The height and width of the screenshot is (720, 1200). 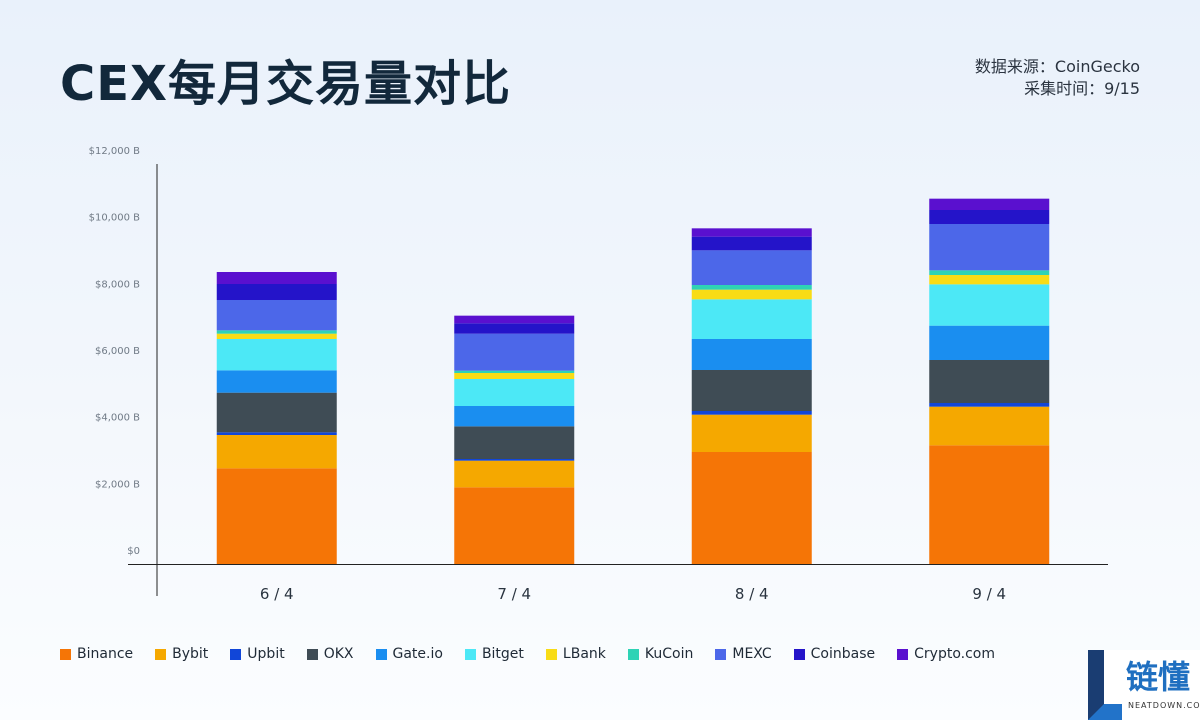 What do you see at coordinates (752, 594) in the screenshot?
I see `x-category-label: 8 / 4` at bounding box center [752, 594].